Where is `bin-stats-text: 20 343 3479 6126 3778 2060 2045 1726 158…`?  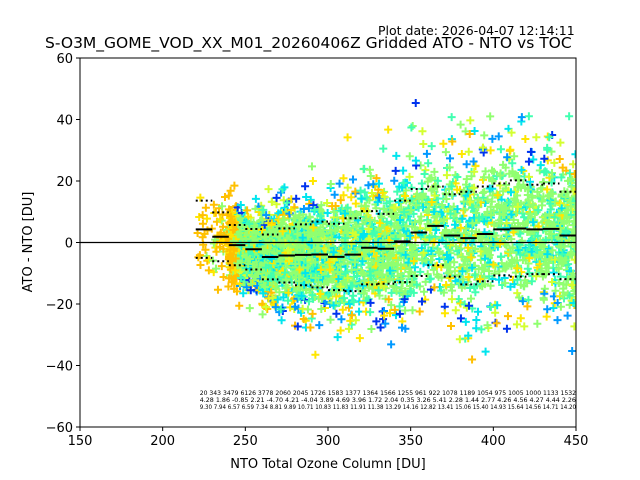 bin-stats-text: 20 343 3479 6126 3778 2060 2045 1726 158… is located at coordinates (388, 400).